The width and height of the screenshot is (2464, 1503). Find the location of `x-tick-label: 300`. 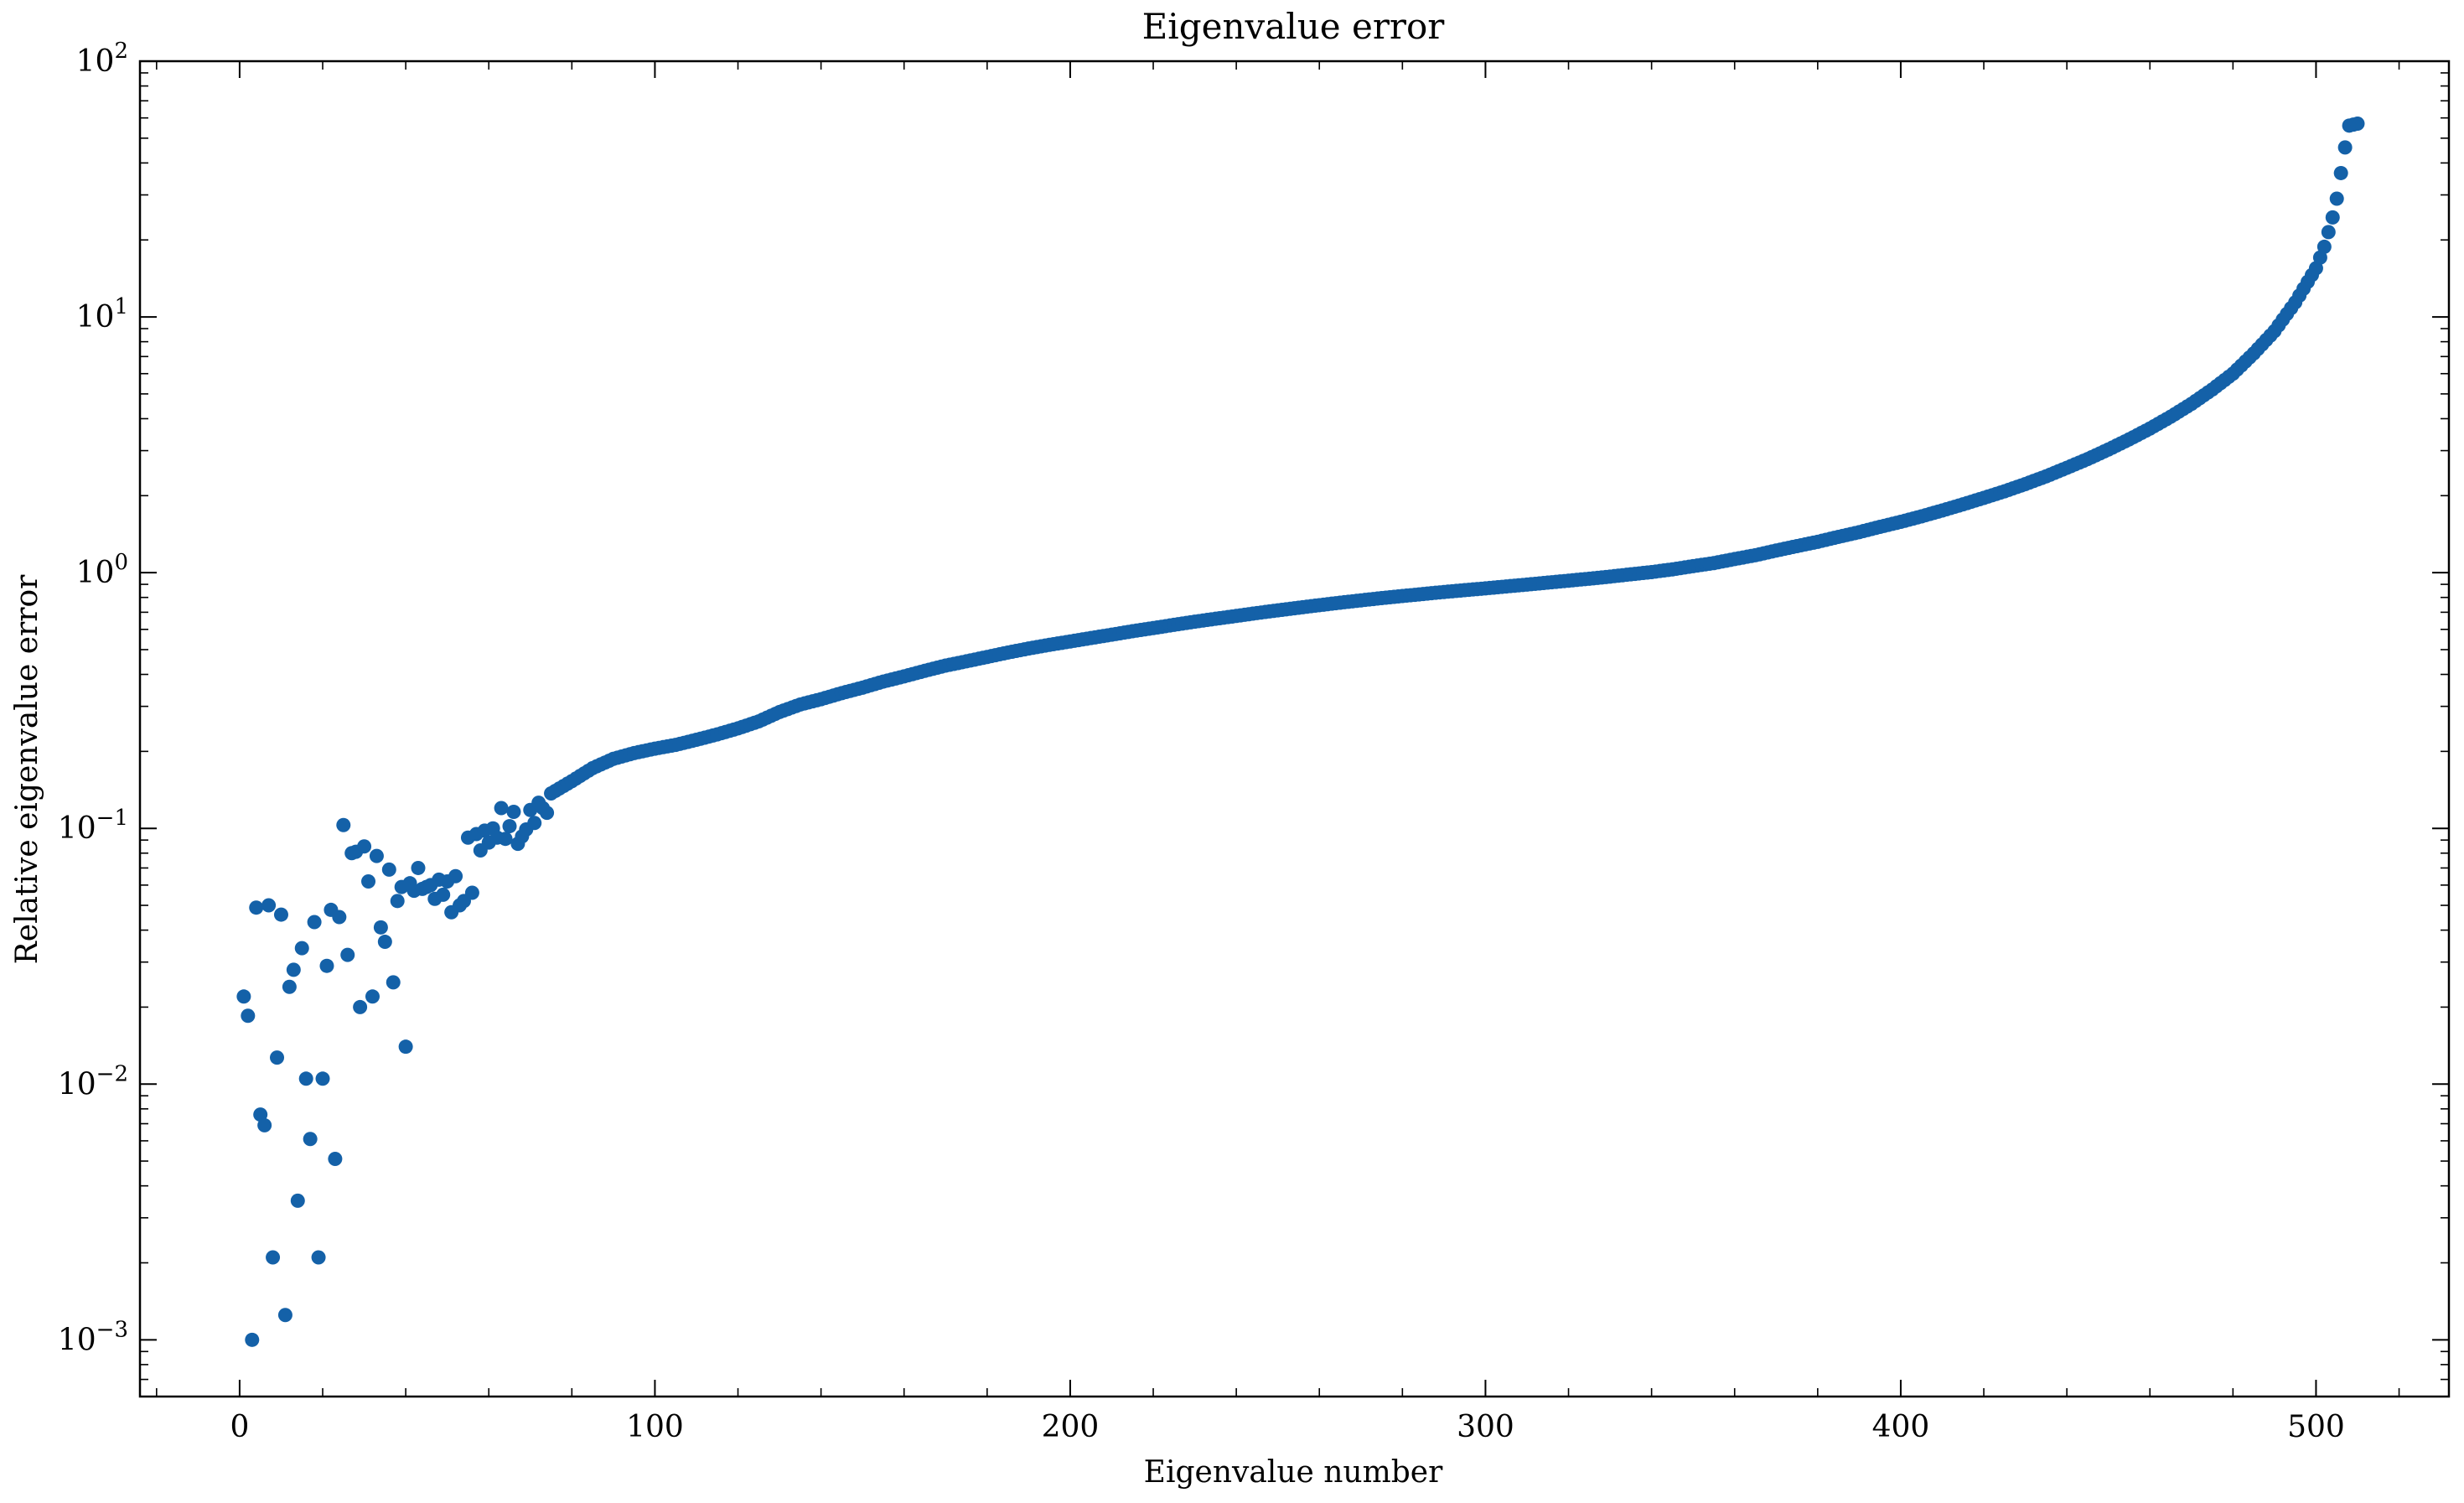

x-tick-label: 300 is located at coordinates (1485, 1427).